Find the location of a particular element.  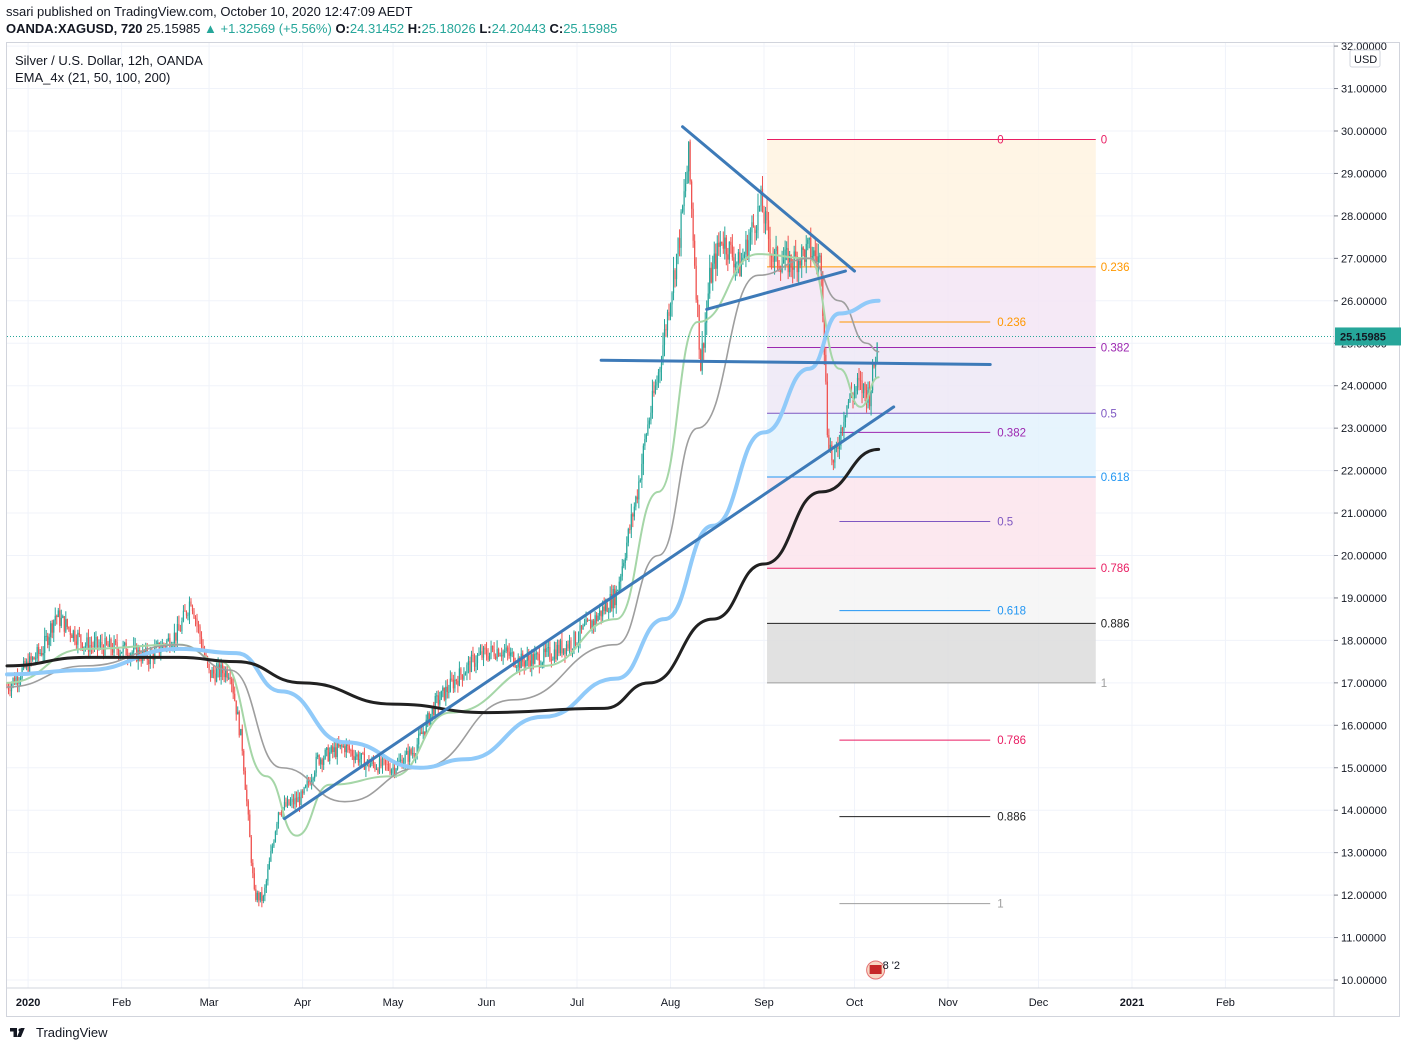

fib-retracement-label: 0.236 is located at coordinates (1115, 268).